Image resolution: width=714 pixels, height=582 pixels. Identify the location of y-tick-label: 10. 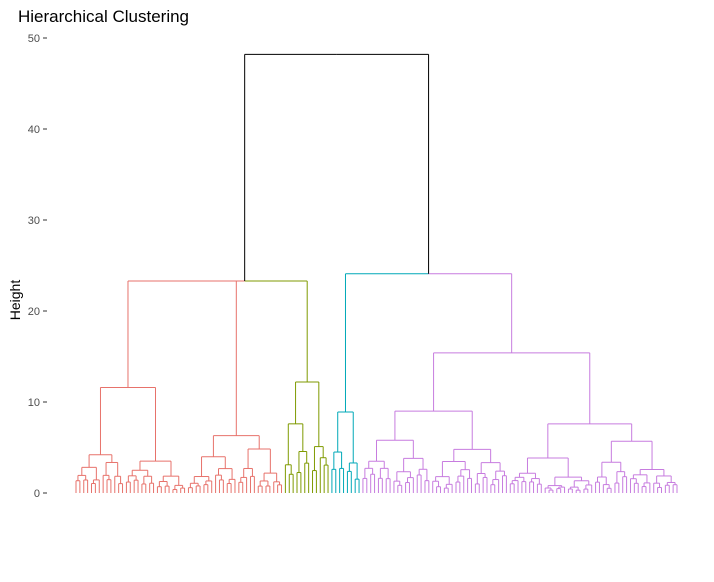
(34, 403).